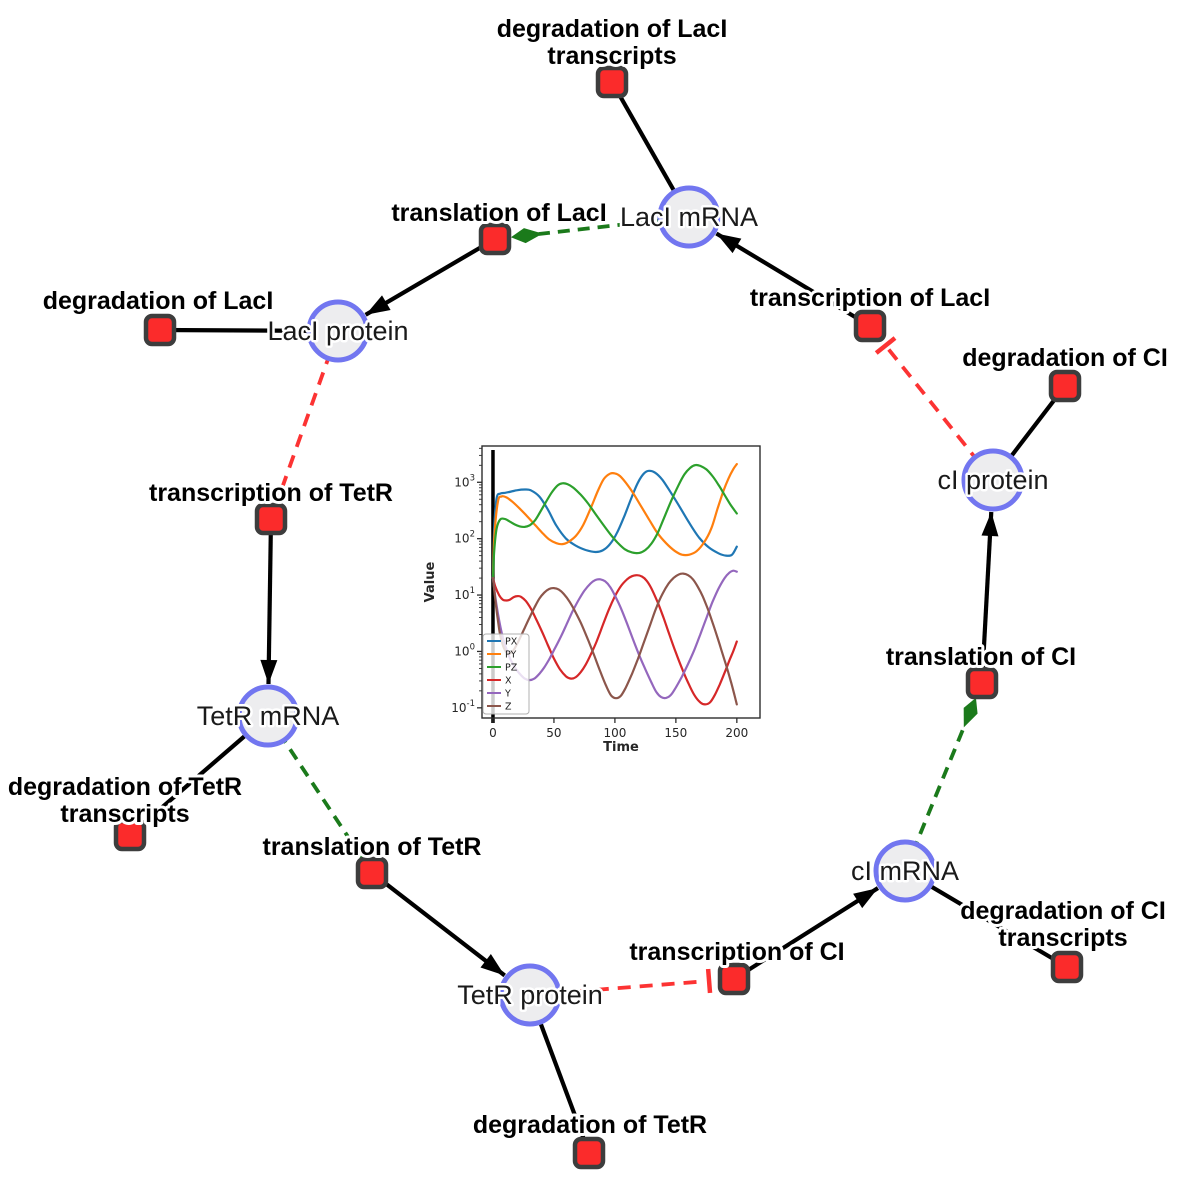  Describe the element at coordinates (495, 239) in the screenshot. I see `reaction-node-rx_tl_laci` at that location.